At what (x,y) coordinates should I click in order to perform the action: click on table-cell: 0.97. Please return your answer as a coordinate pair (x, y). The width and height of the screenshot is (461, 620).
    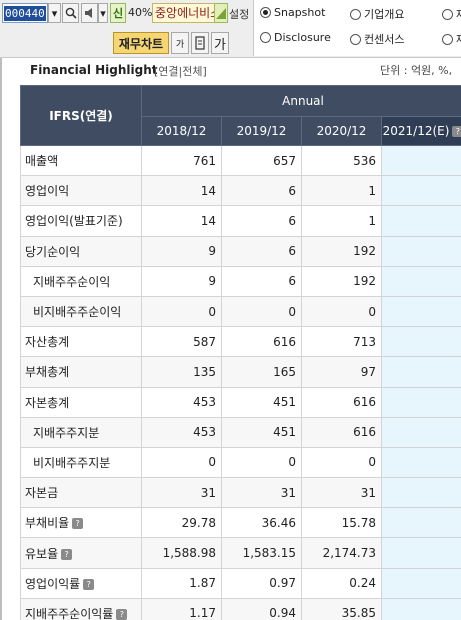
    Looking at the image, I should click on (261, 583).